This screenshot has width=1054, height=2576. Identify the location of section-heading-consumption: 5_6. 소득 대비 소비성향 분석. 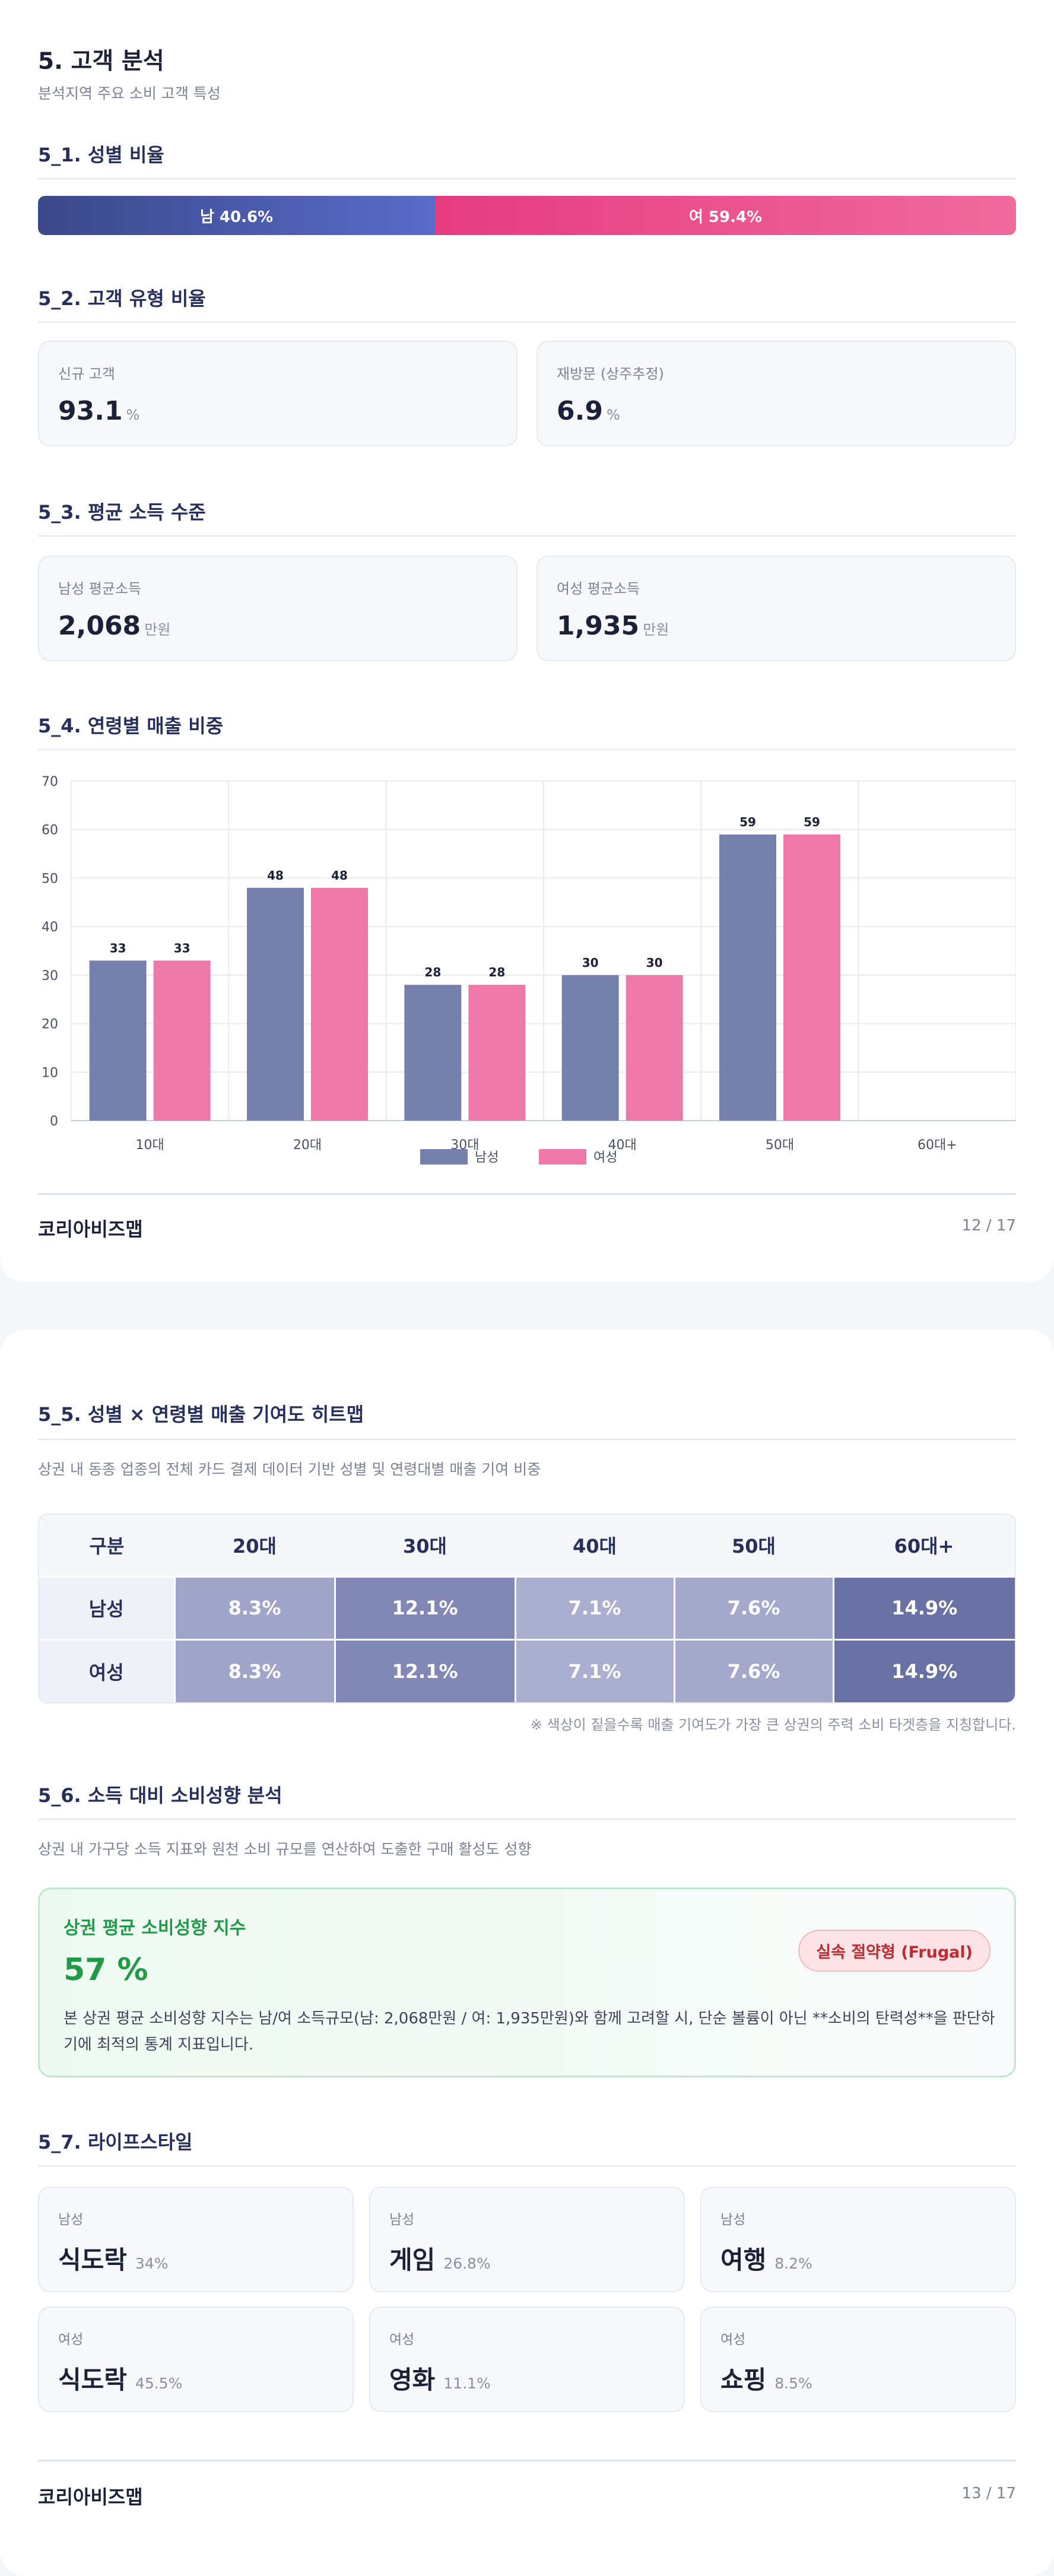
(160, 1795).